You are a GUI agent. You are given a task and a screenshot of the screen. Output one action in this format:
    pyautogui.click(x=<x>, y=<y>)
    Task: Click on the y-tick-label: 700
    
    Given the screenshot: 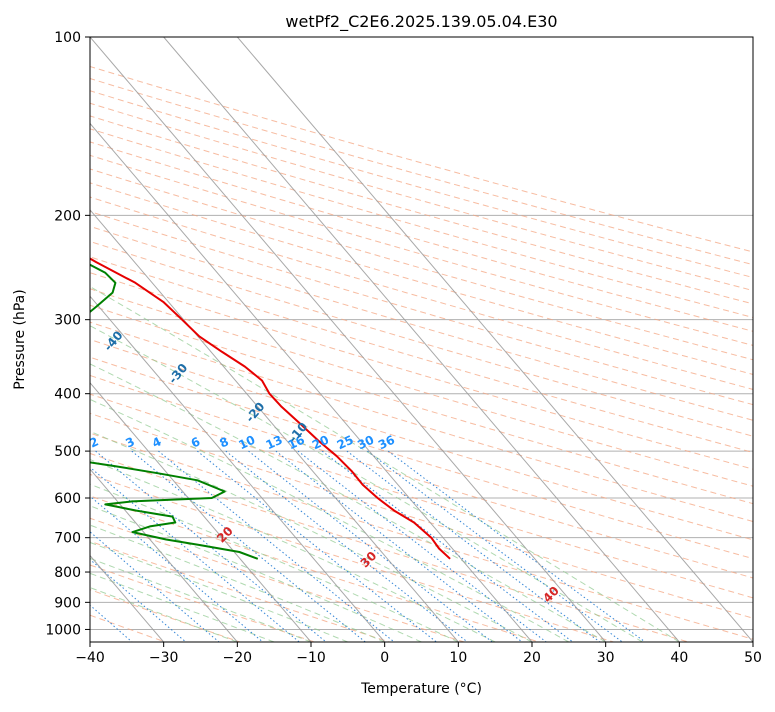 What is the action you would take?
    pyautogui.click(x=67, y=539)
    